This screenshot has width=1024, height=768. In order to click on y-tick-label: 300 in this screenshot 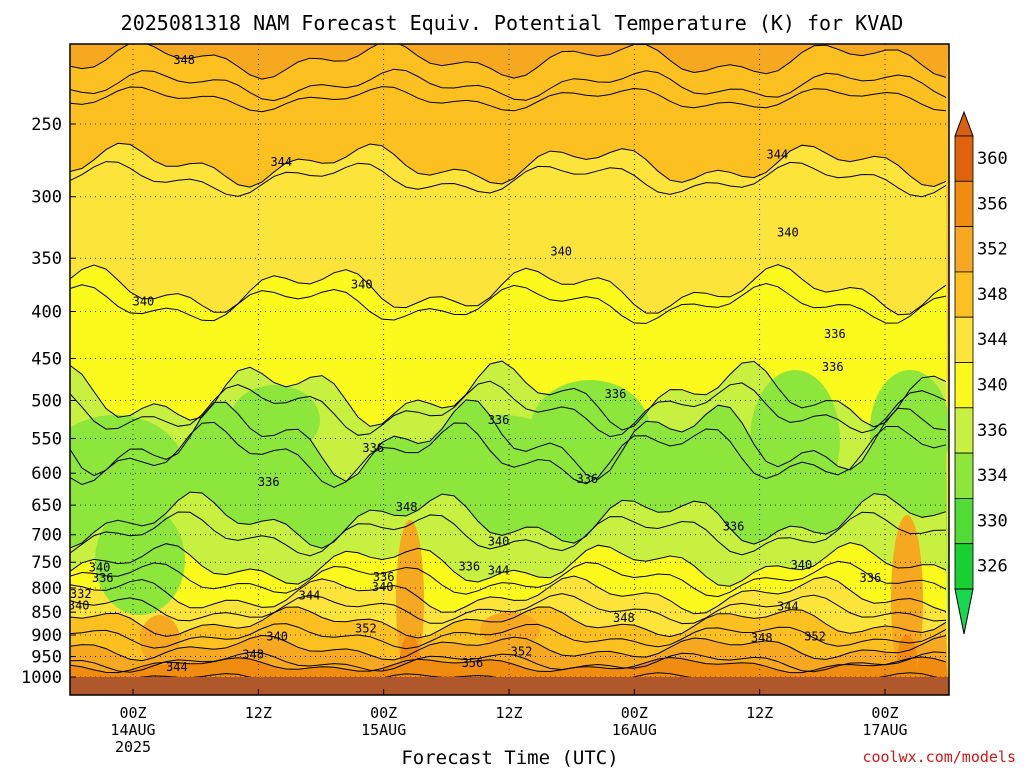, I will do `click(46, 198)`.